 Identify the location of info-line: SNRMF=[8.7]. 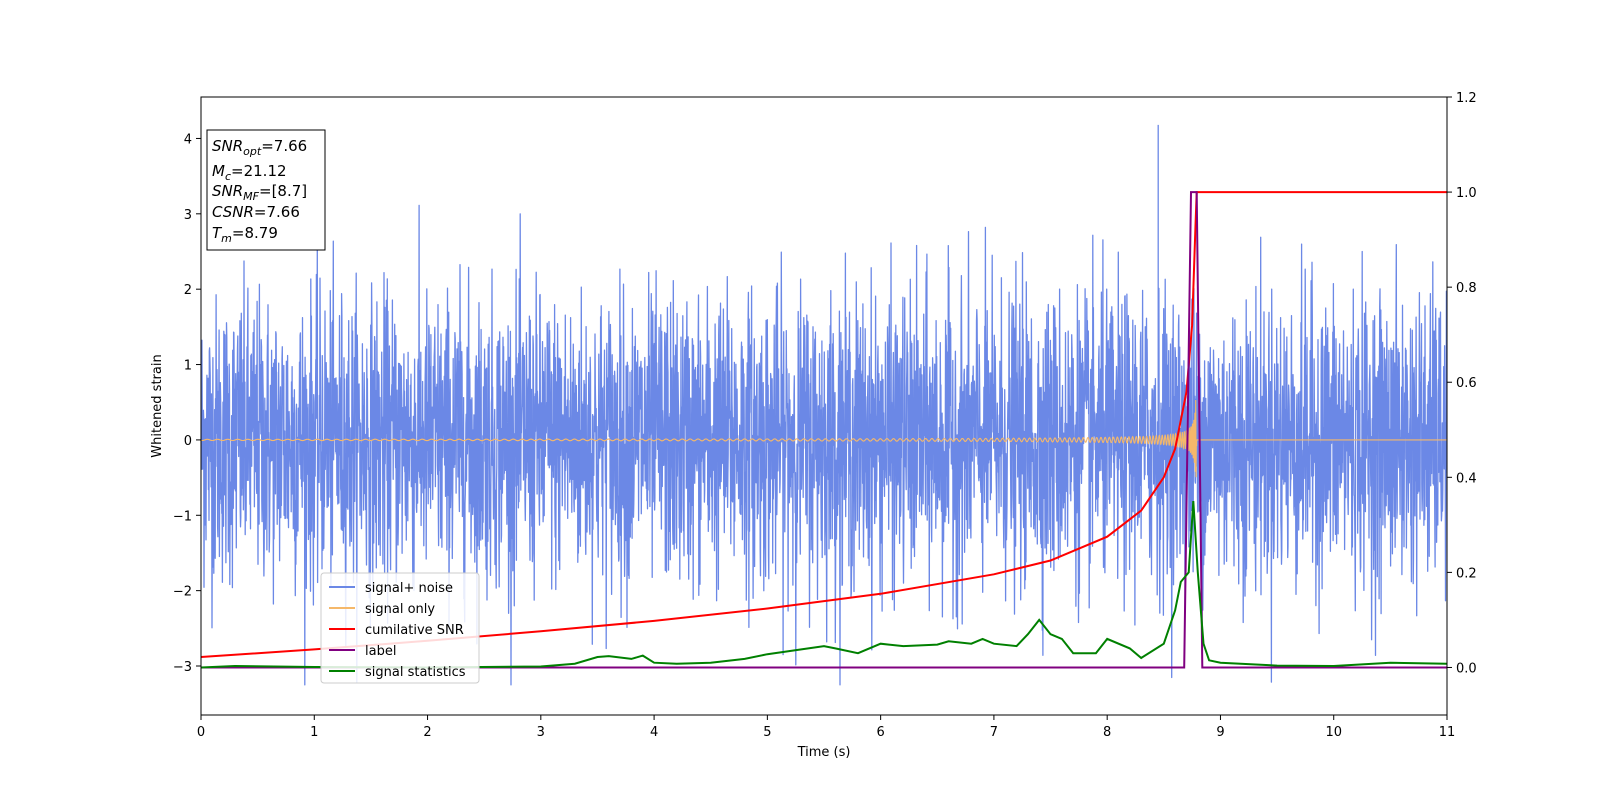
(259, 192).